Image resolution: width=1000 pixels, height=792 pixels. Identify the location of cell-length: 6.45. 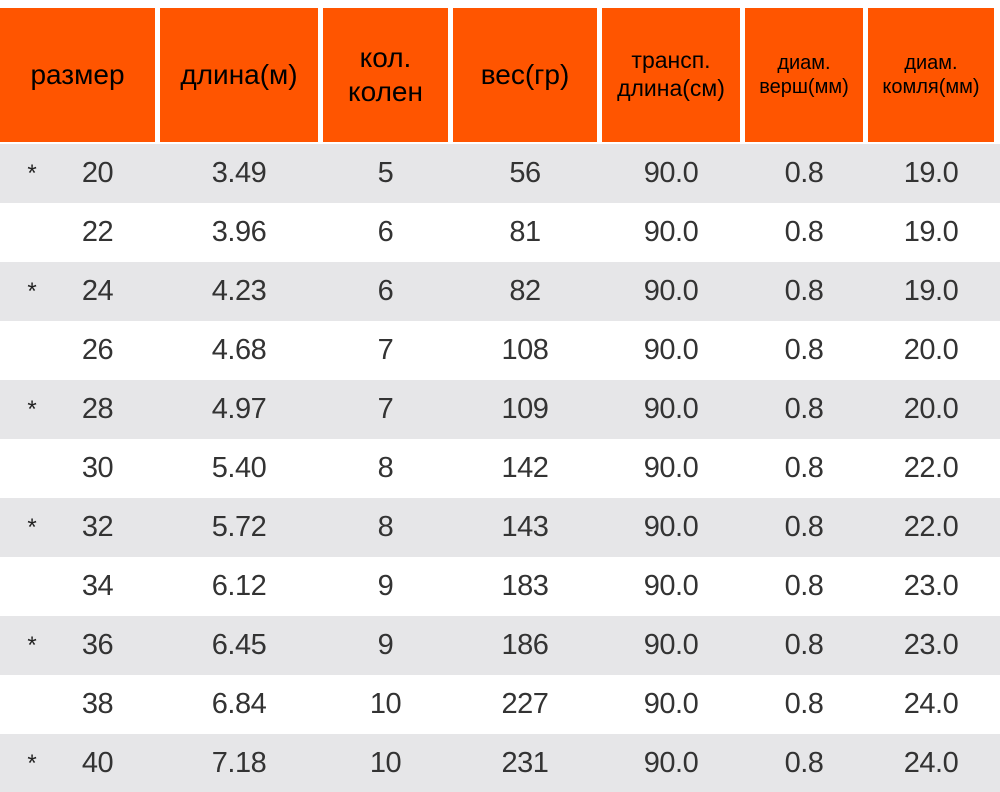
(239, 645).